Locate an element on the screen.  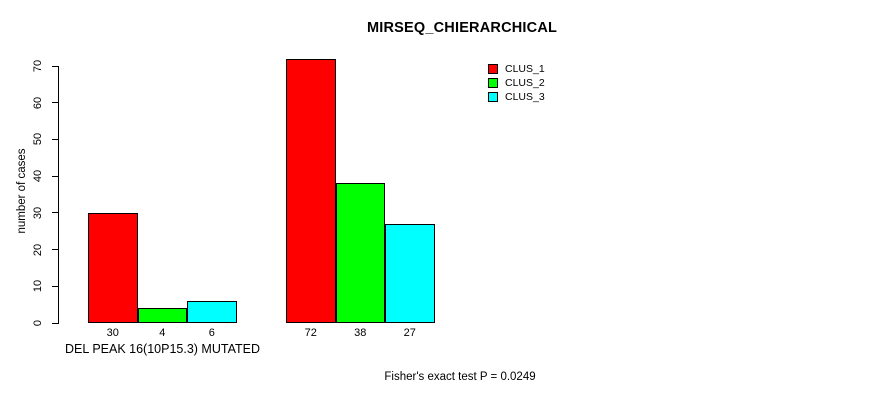
legend-item-clus_1: CLUS_1 is located at coordinates (516, 69).